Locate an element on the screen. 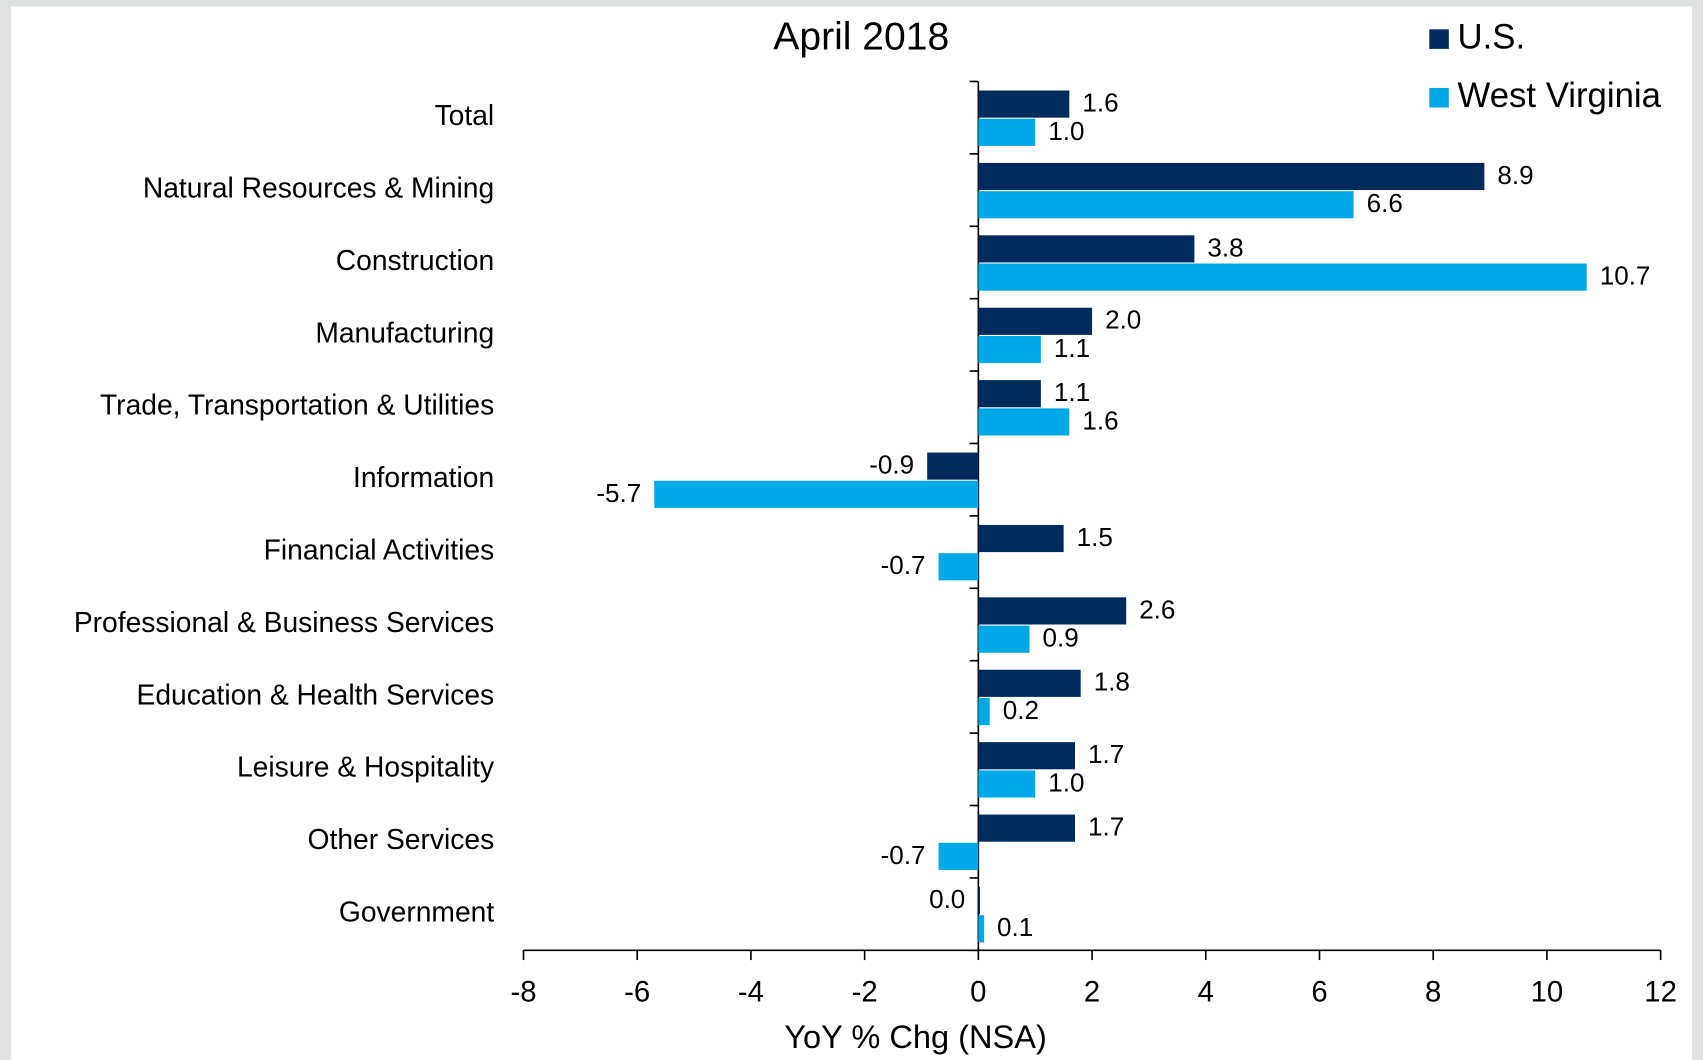 The height and width of the screenshot is (1060, 1703). value-label: 3.8 is located at coordinates (1225, 247).